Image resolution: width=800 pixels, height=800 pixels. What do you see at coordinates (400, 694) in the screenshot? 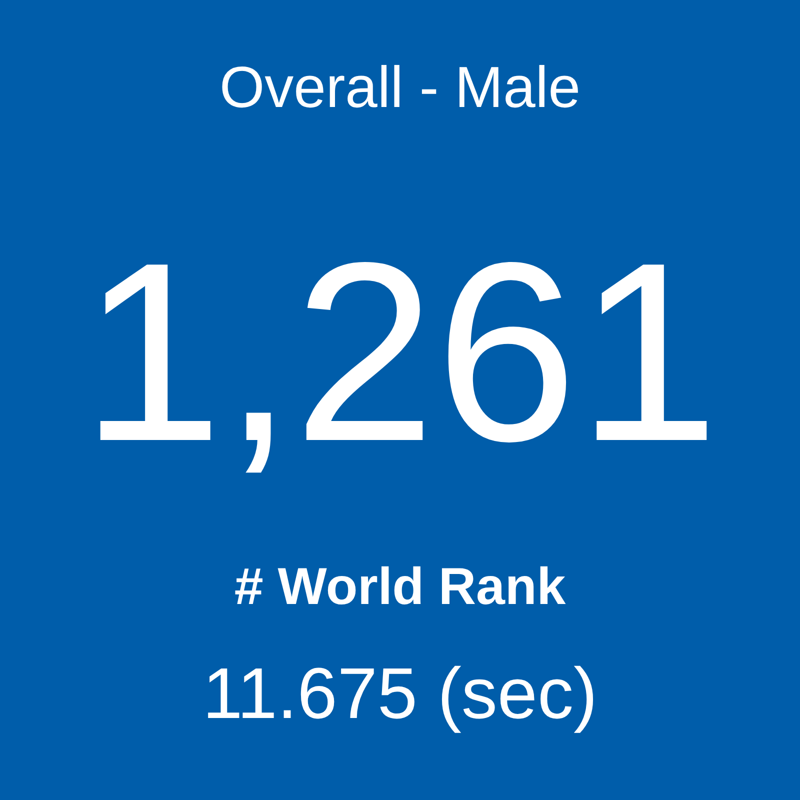
I see `text: 11.675 (sec)` at bounding box center [400, 694].